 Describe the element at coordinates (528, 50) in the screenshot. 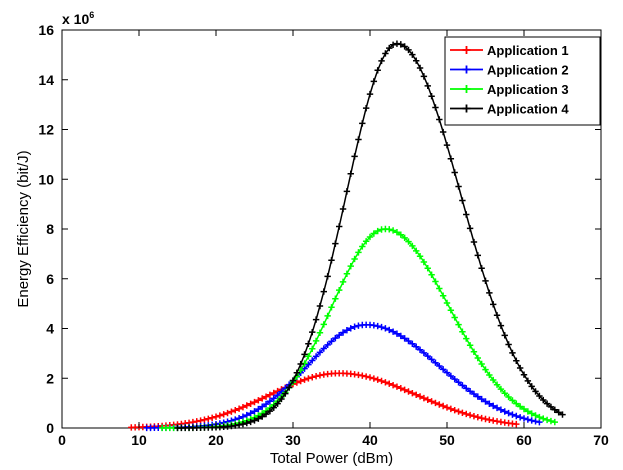

I see `legend-label: Application 1` at that location.